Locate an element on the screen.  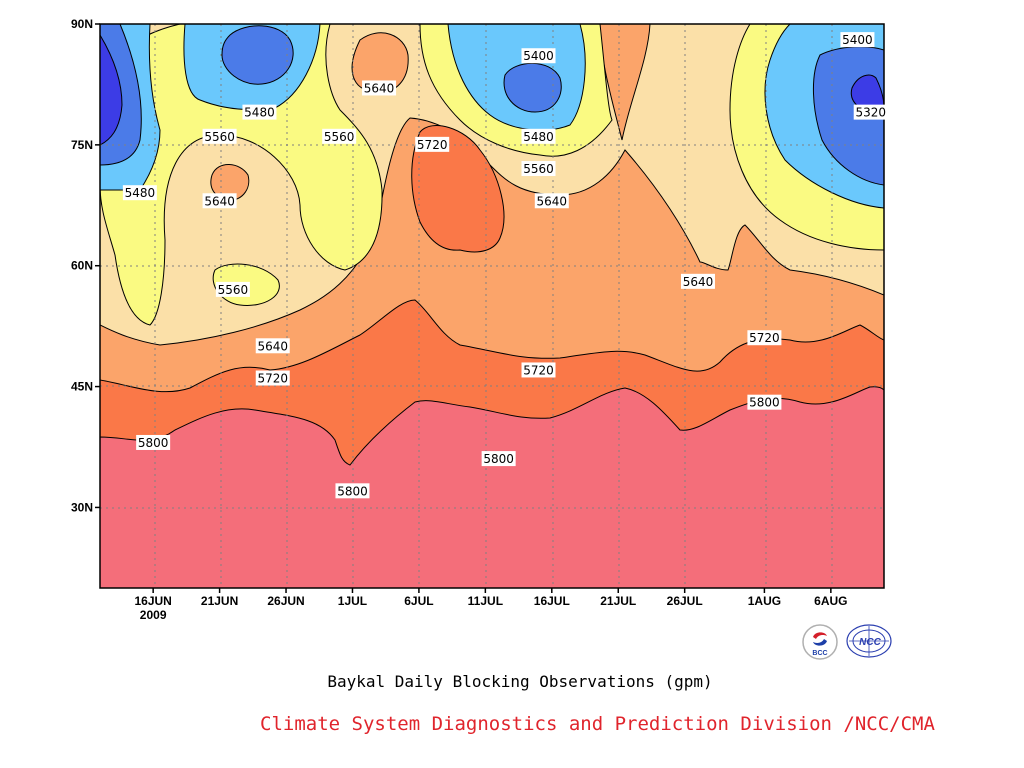
contour-label: 5320 is located at coordinates (870, 112).